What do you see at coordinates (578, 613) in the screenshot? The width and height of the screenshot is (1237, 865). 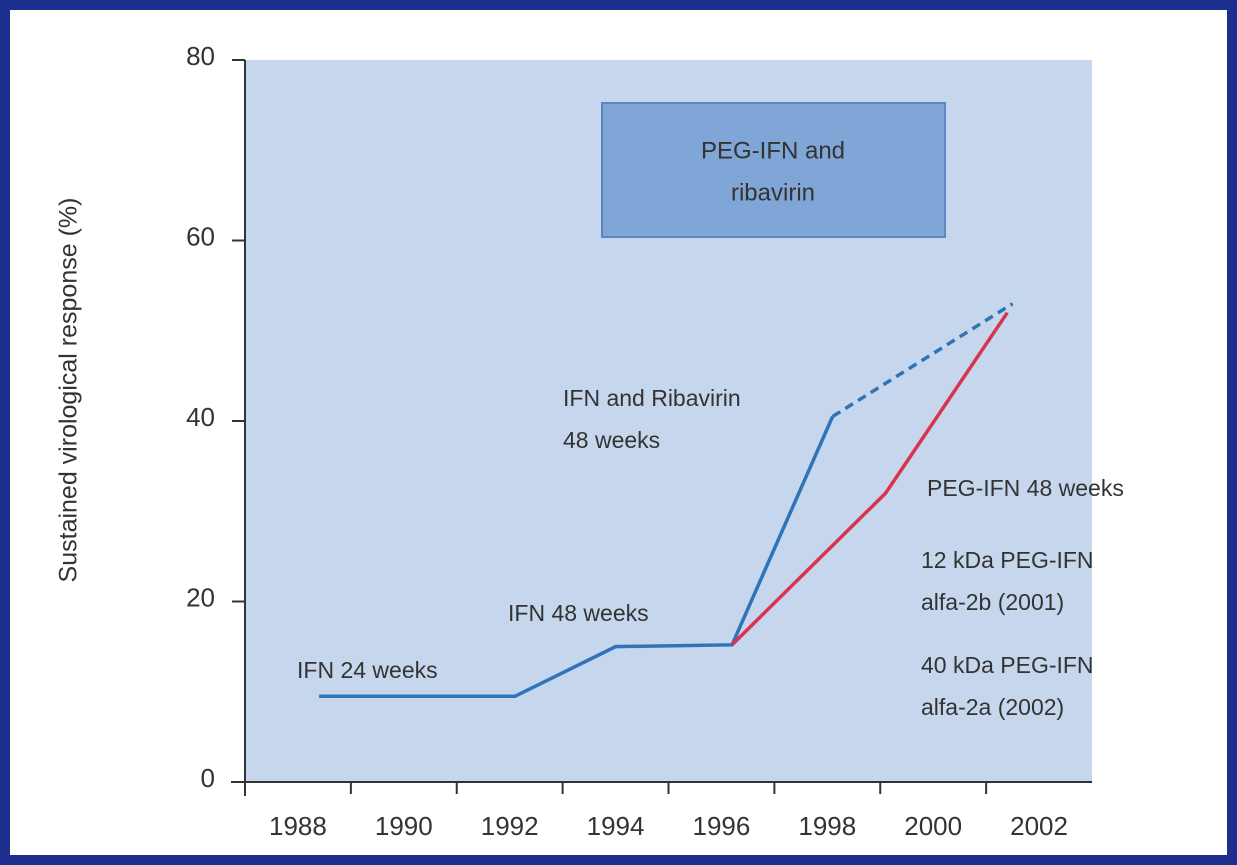 I see `annotation: IFN 48 weeks` at bounding box center [578, 613].